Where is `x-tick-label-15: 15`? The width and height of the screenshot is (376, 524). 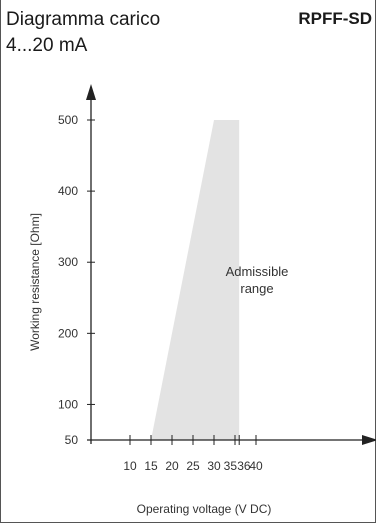 x-tick-label-15: 15 is located at coordinates (151, 466).